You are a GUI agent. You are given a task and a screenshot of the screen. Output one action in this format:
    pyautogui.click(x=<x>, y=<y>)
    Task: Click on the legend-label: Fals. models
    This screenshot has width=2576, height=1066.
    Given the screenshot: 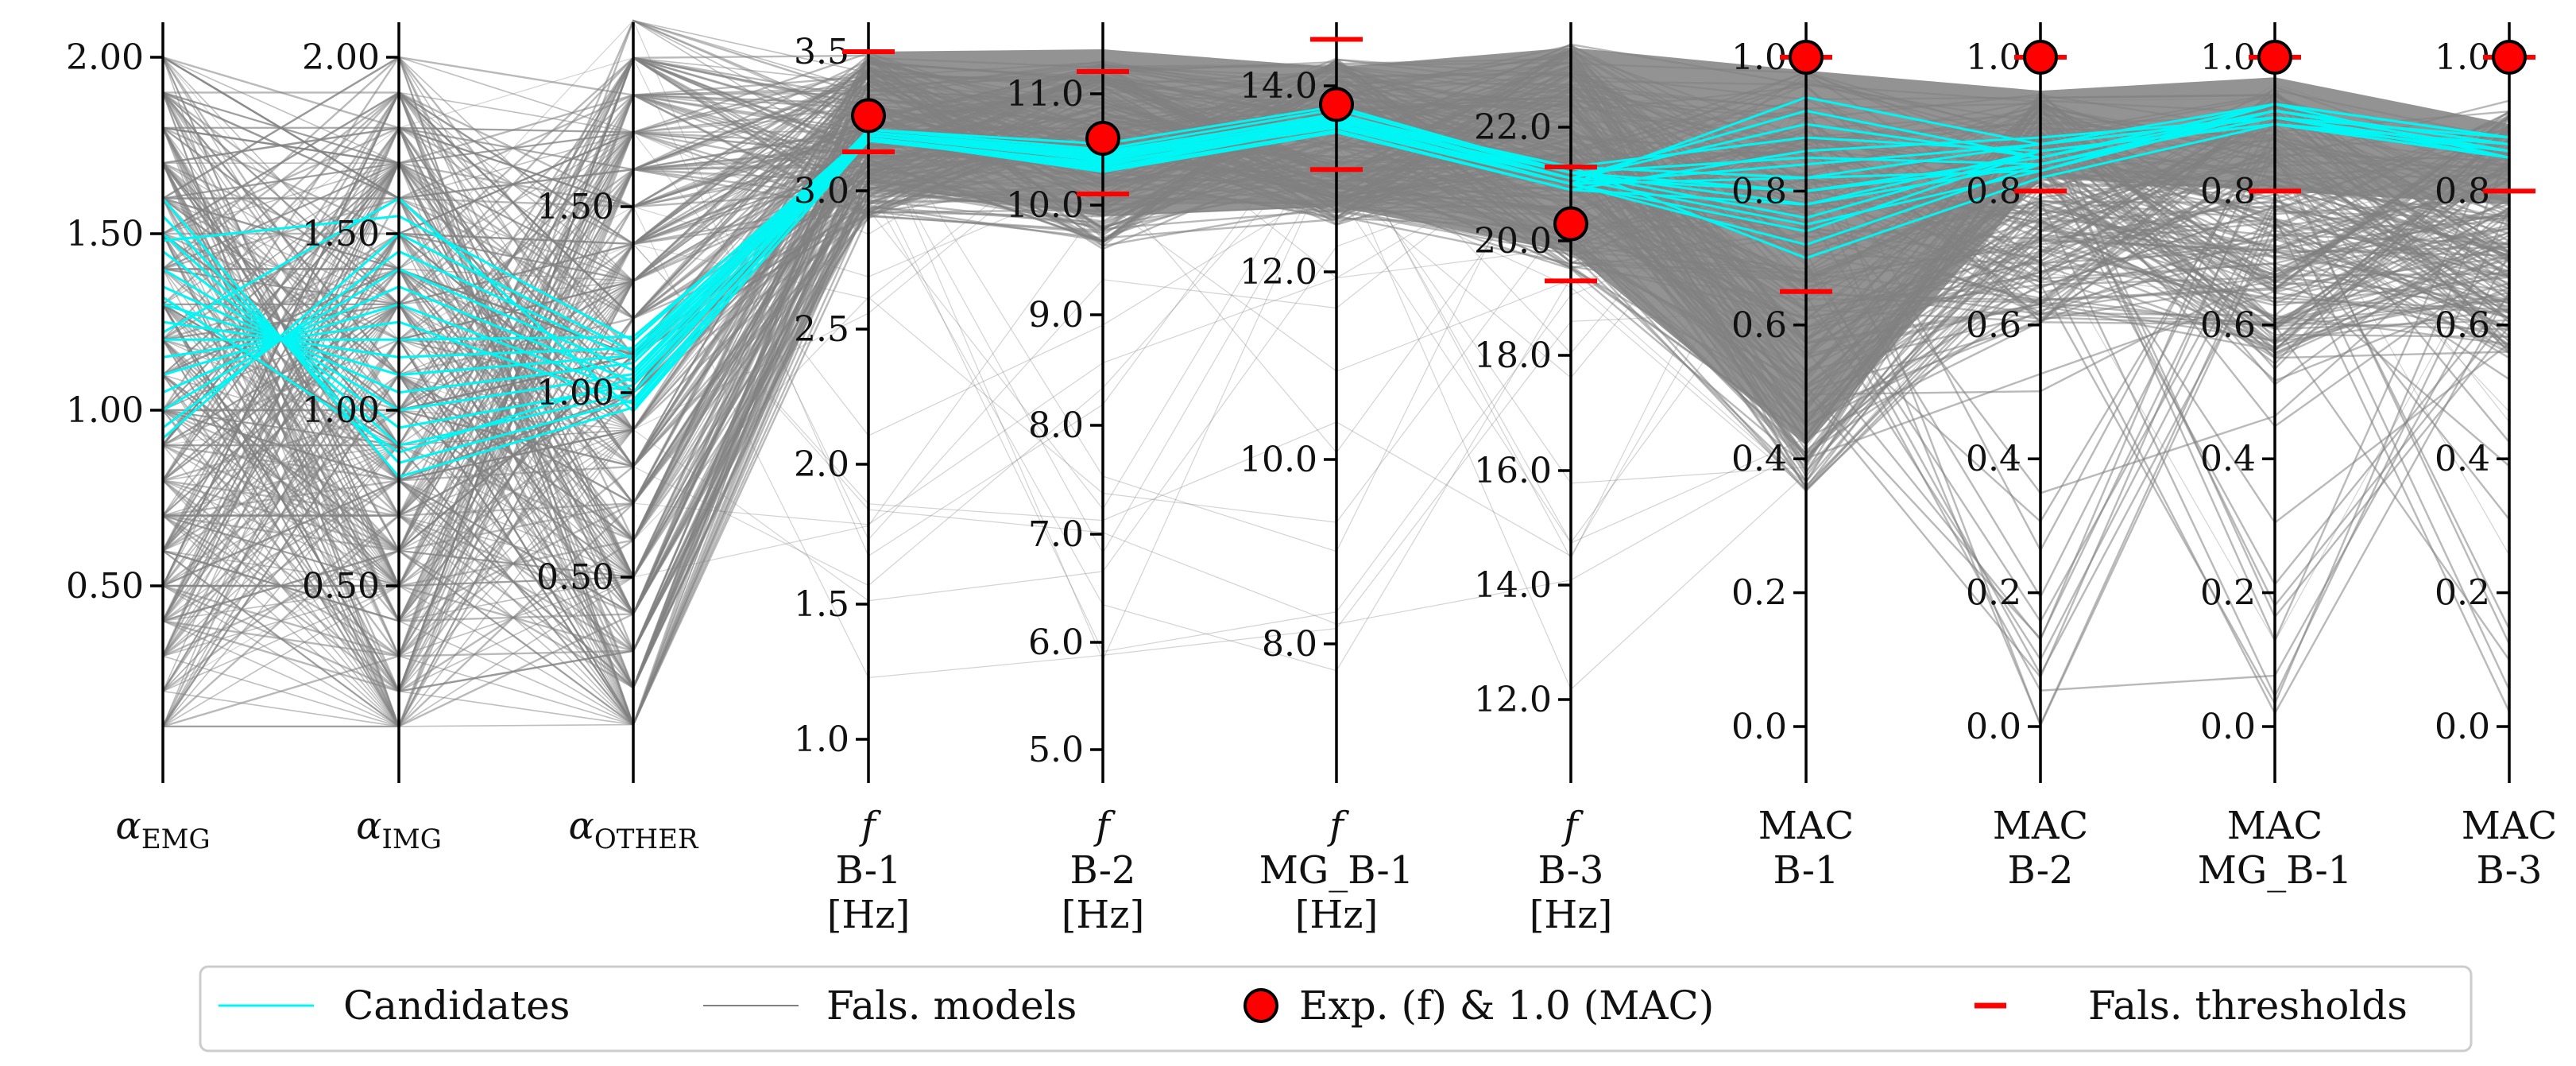 What is the action you would take?
    pyautogui.click(x=951, y=1006)
    